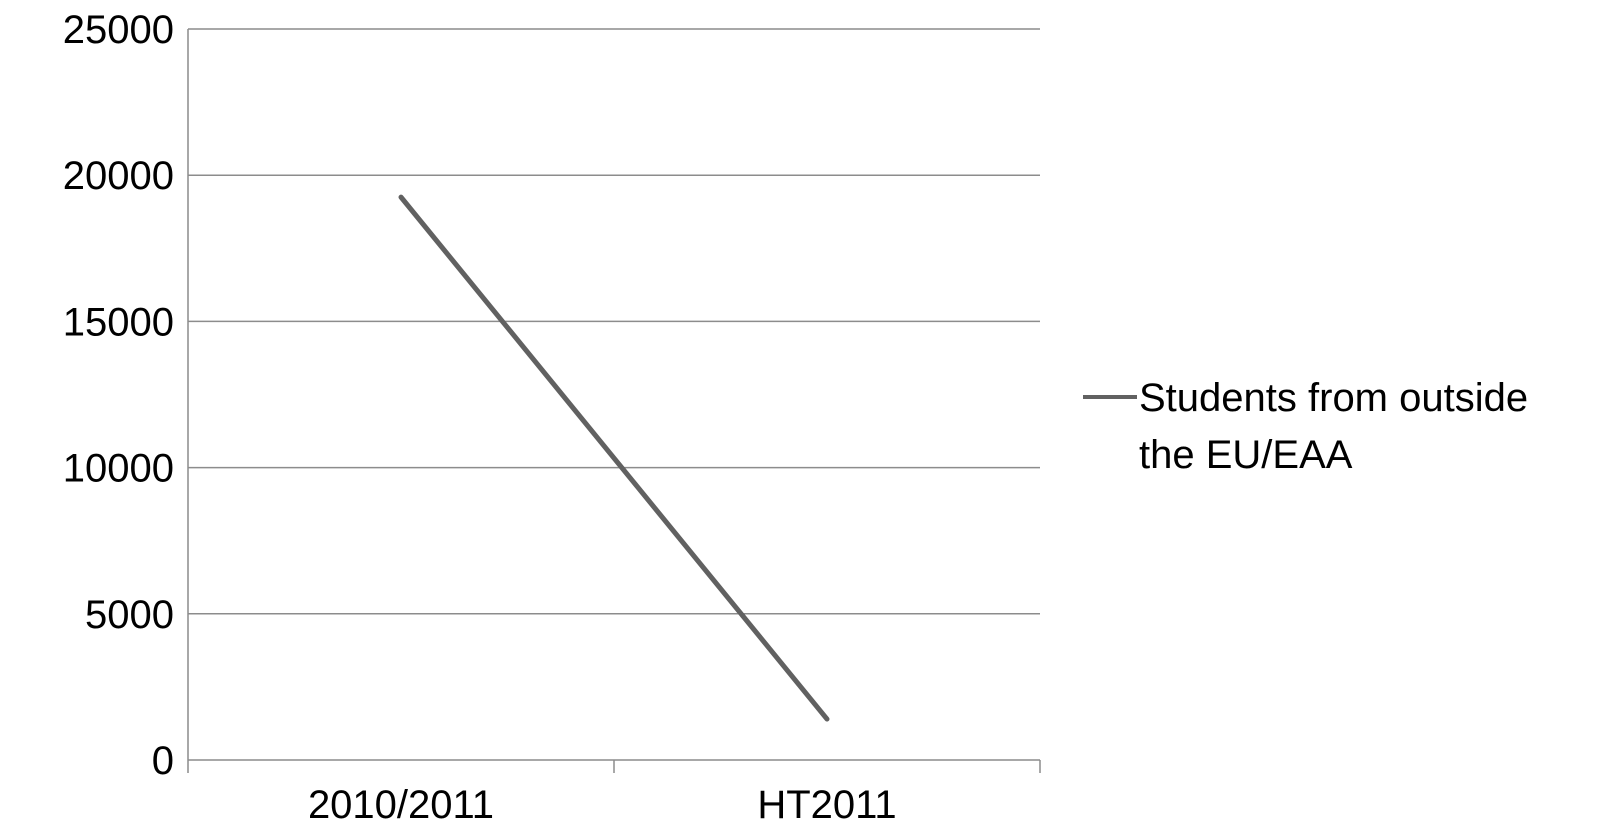 The image size is (1617, 833). I want to click on x-tick-label-2: HT2011, so click(826, 805).